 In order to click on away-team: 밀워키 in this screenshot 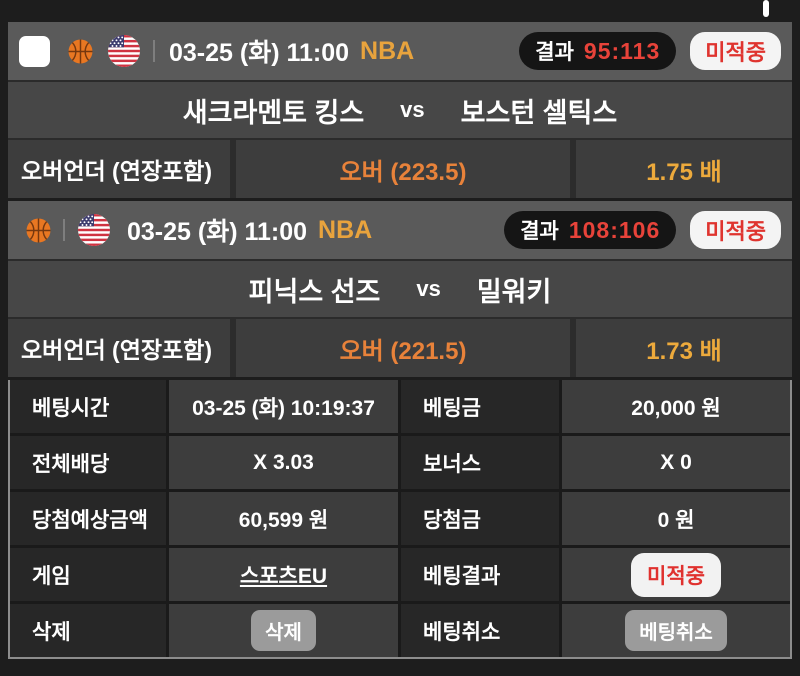, I will do `click(514, 291)`.